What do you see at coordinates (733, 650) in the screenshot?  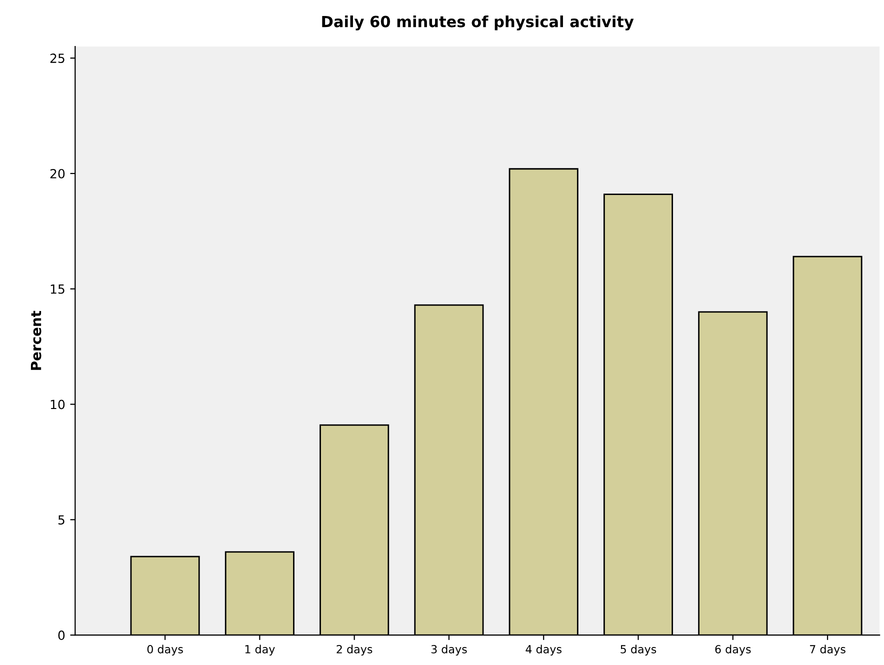 I see `x-tick-label: 6 days` at bounding box center [733, 650].